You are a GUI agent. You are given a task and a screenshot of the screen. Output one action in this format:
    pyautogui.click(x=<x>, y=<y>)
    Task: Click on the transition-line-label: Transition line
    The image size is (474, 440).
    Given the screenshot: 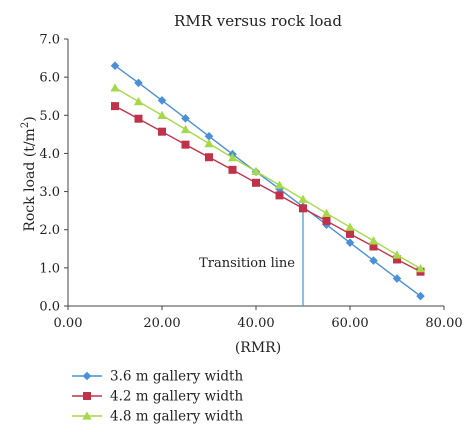 What is the action you would take?
    pyautogui.click(x=247, y=263)
    